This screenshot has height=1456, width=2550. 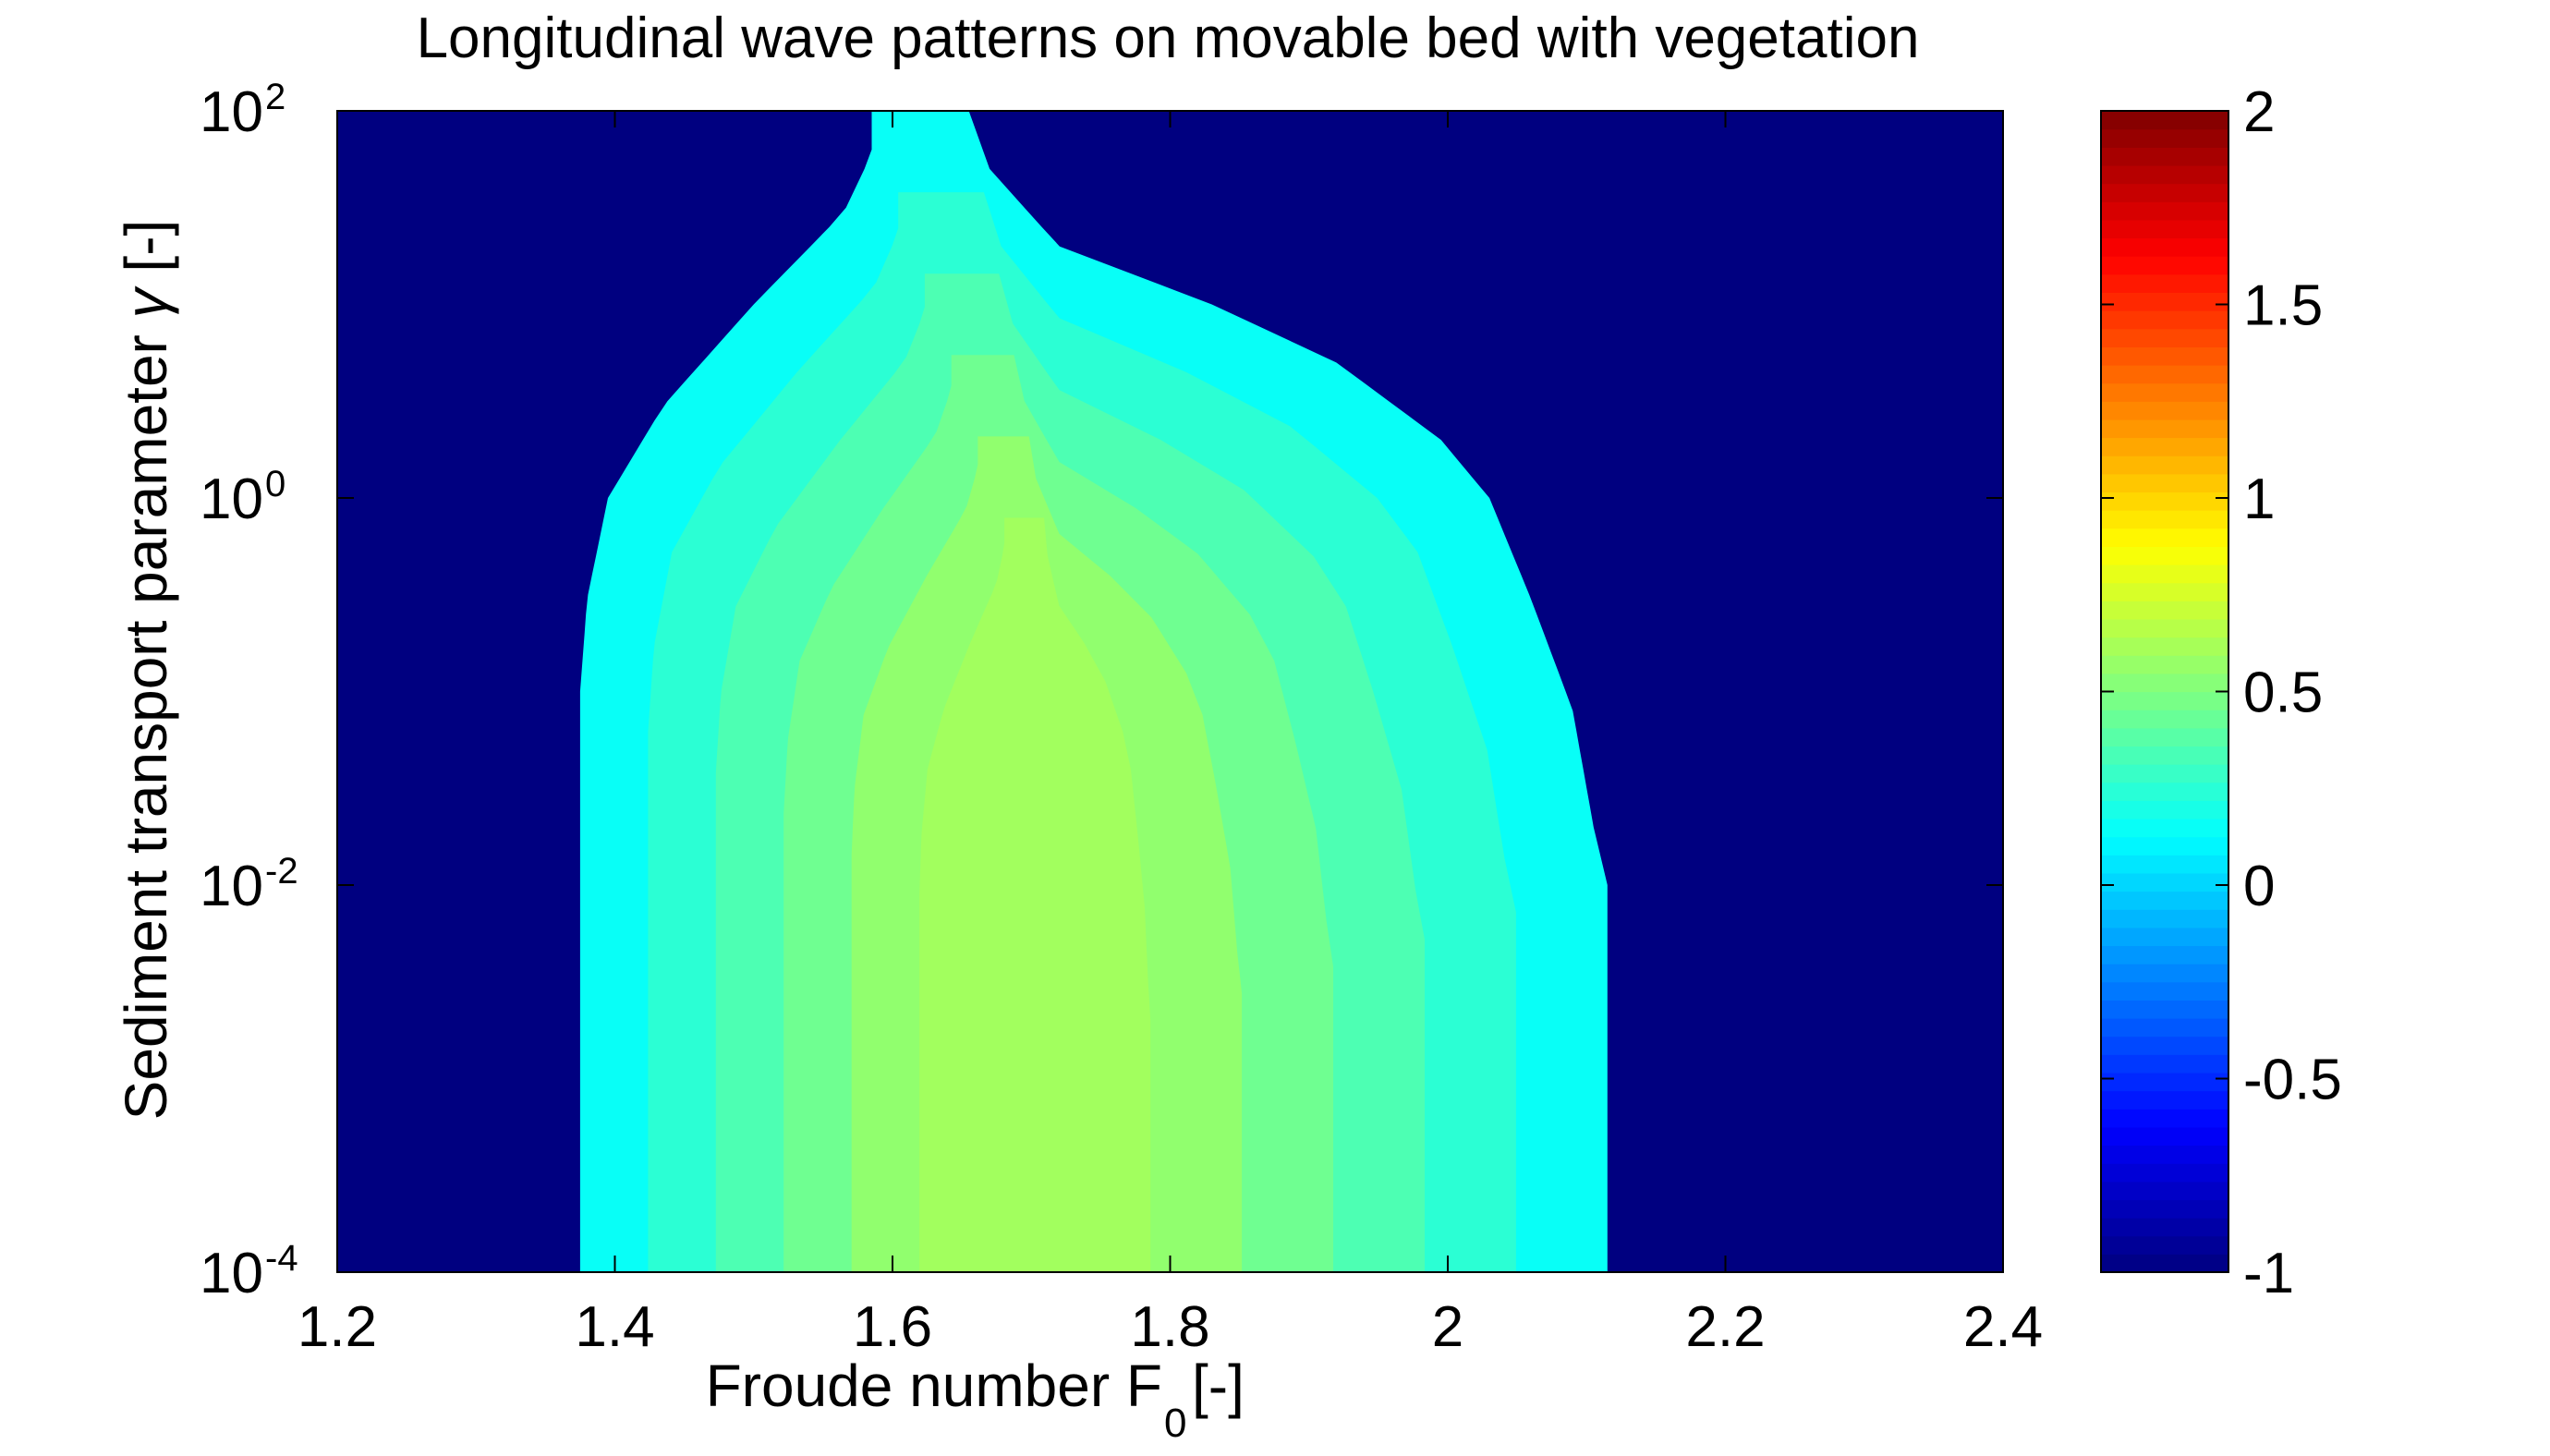 I want to click on y-tick-exponent: 2, so click(x=275, y=97).